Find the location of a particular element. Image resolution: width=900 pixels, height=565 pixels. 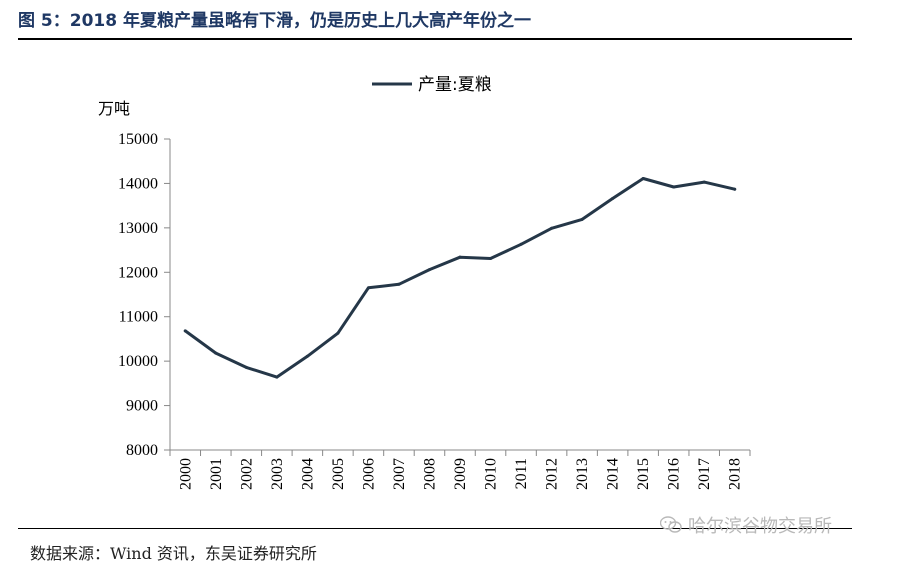

y-tick-label: 15000 is located at coordinates (138, 139).